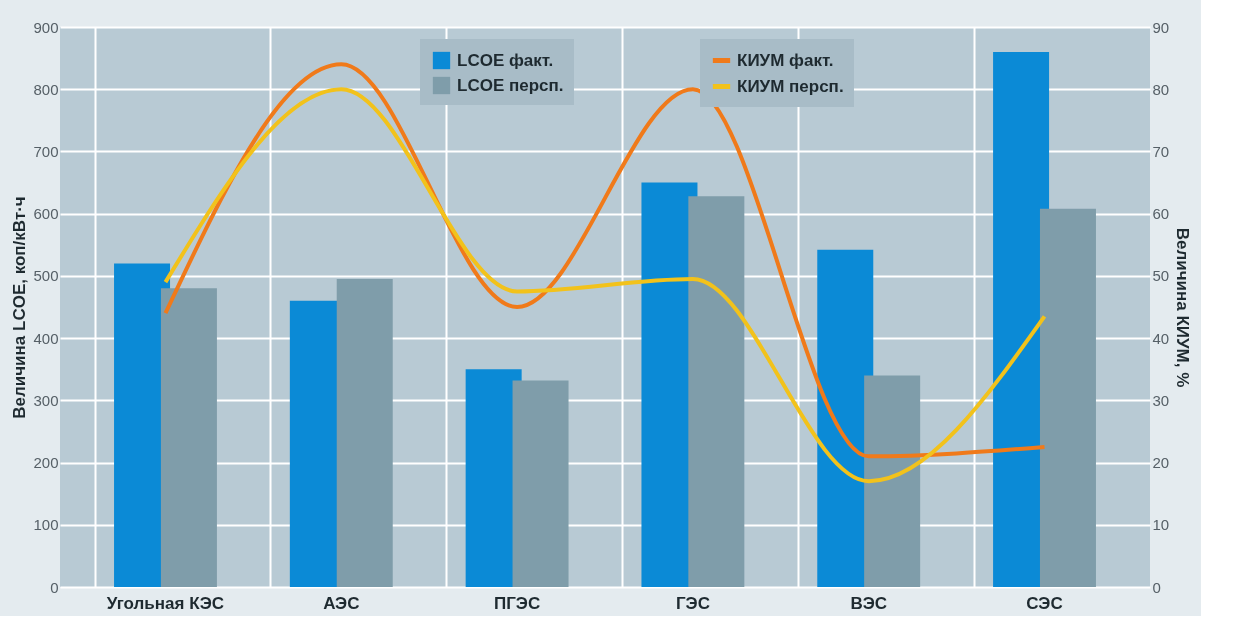 The width and height of the screenshot is (1248, 635). What do you see at coordinates (785, 60) in the screenshot?
I see `legend-label: КИУМ факт.` at bounding box center [785, 60].